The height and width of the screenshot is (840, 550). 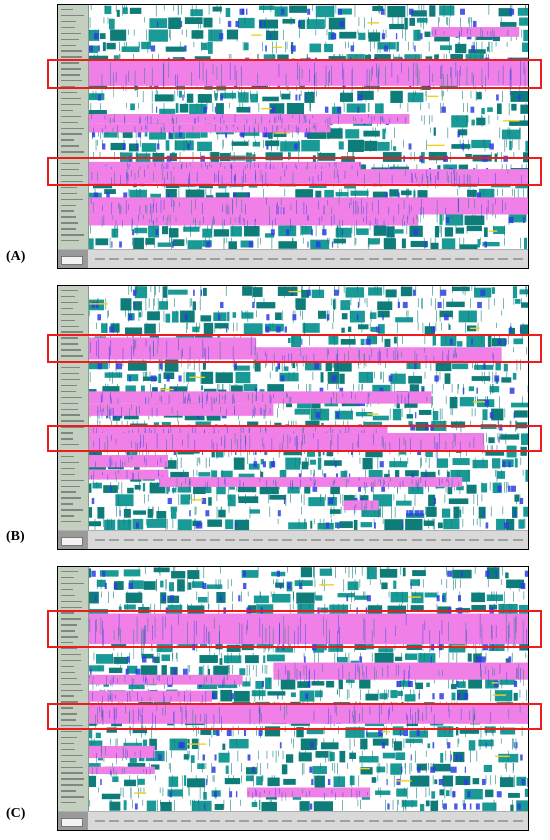 I want to click on corner-tag, so click(x=72, y=260).